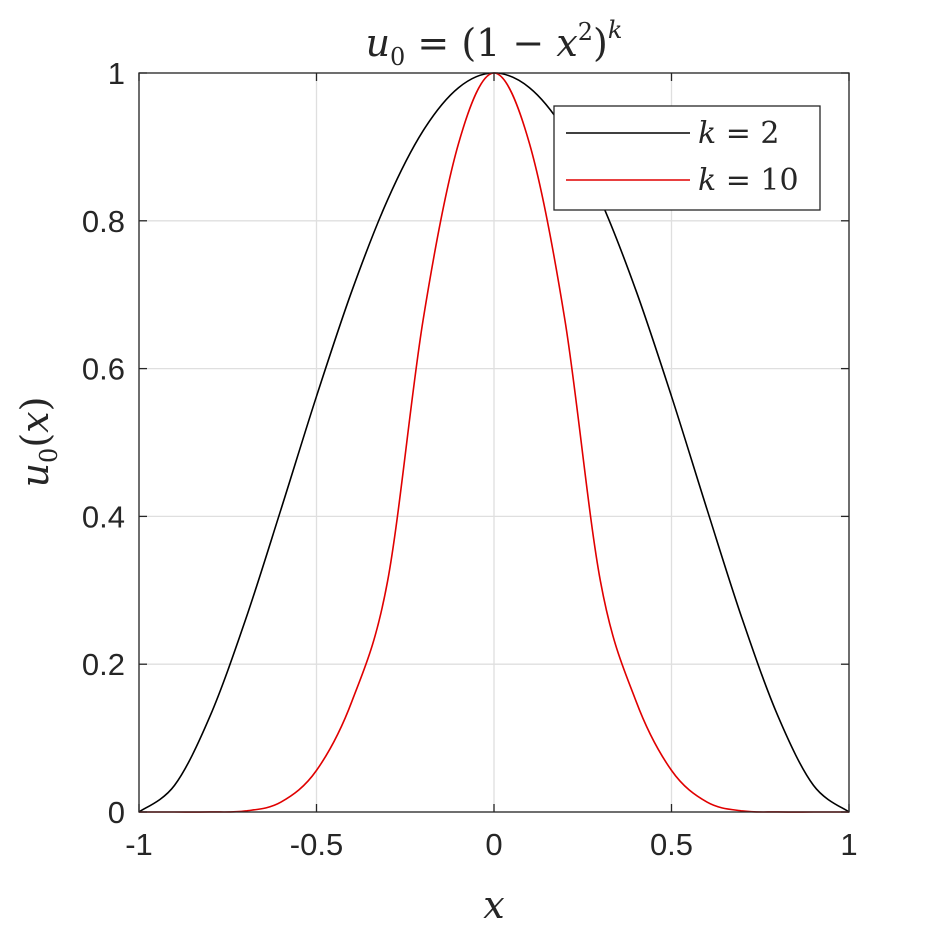 Image resolution: width=938 pixels, height=938 pixels. I want to click on legend-box, so click(687, 158).